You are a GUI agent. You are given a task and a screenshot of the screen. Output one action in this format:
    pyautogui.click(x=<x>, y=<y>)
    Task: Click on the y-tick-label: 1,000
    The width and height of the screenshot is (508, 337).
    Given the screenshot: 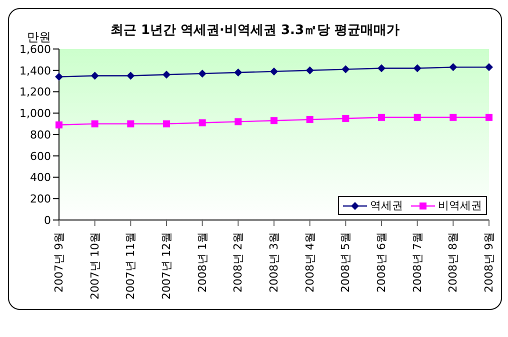 What is the action you would take?
    pyautogui.click(x=35, y=113)
    